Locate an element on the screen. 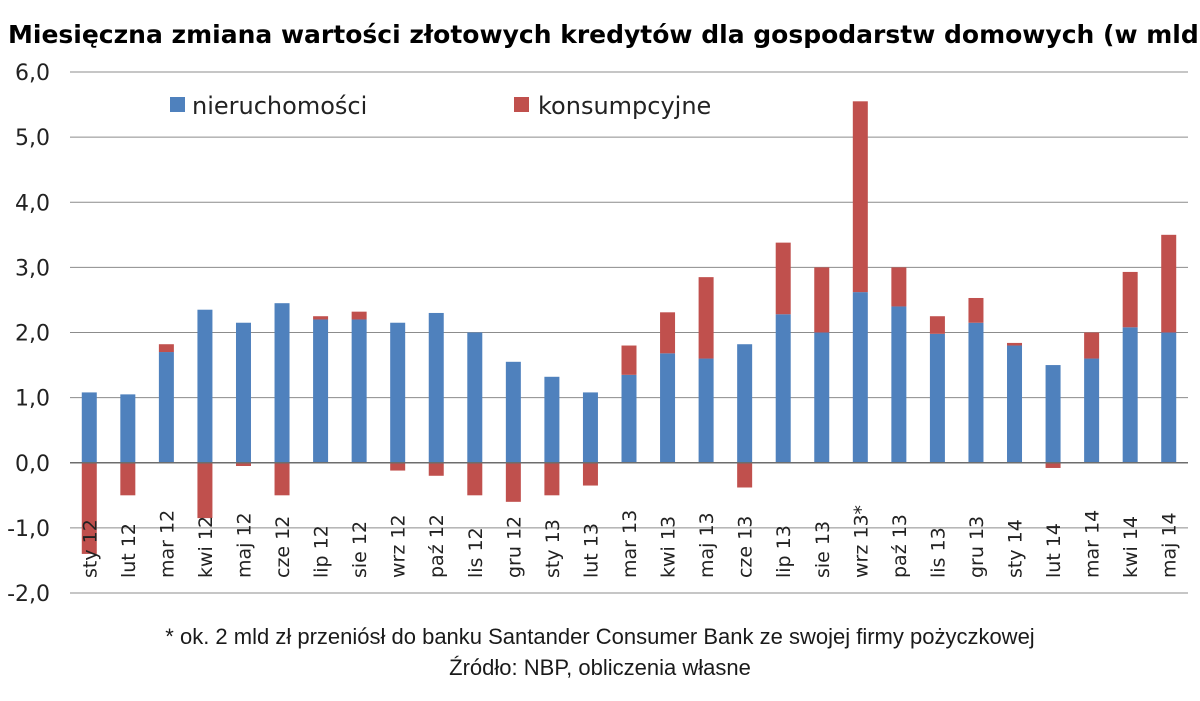 The width and height of the screenshot is (1200, 701). y-tick-label: 6,0 is located at coordinates (32, 73).